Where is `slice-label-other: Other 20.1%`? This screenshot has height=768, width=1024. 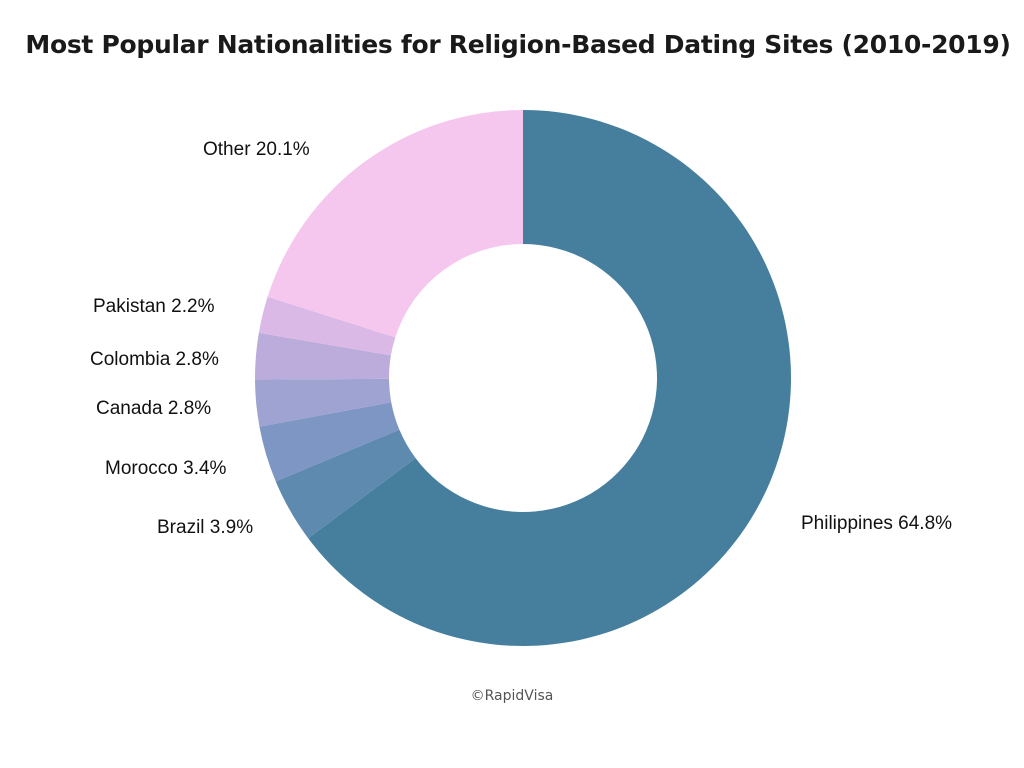
slice-label-other: Other 20.1% is located at coordinates (256, 149).